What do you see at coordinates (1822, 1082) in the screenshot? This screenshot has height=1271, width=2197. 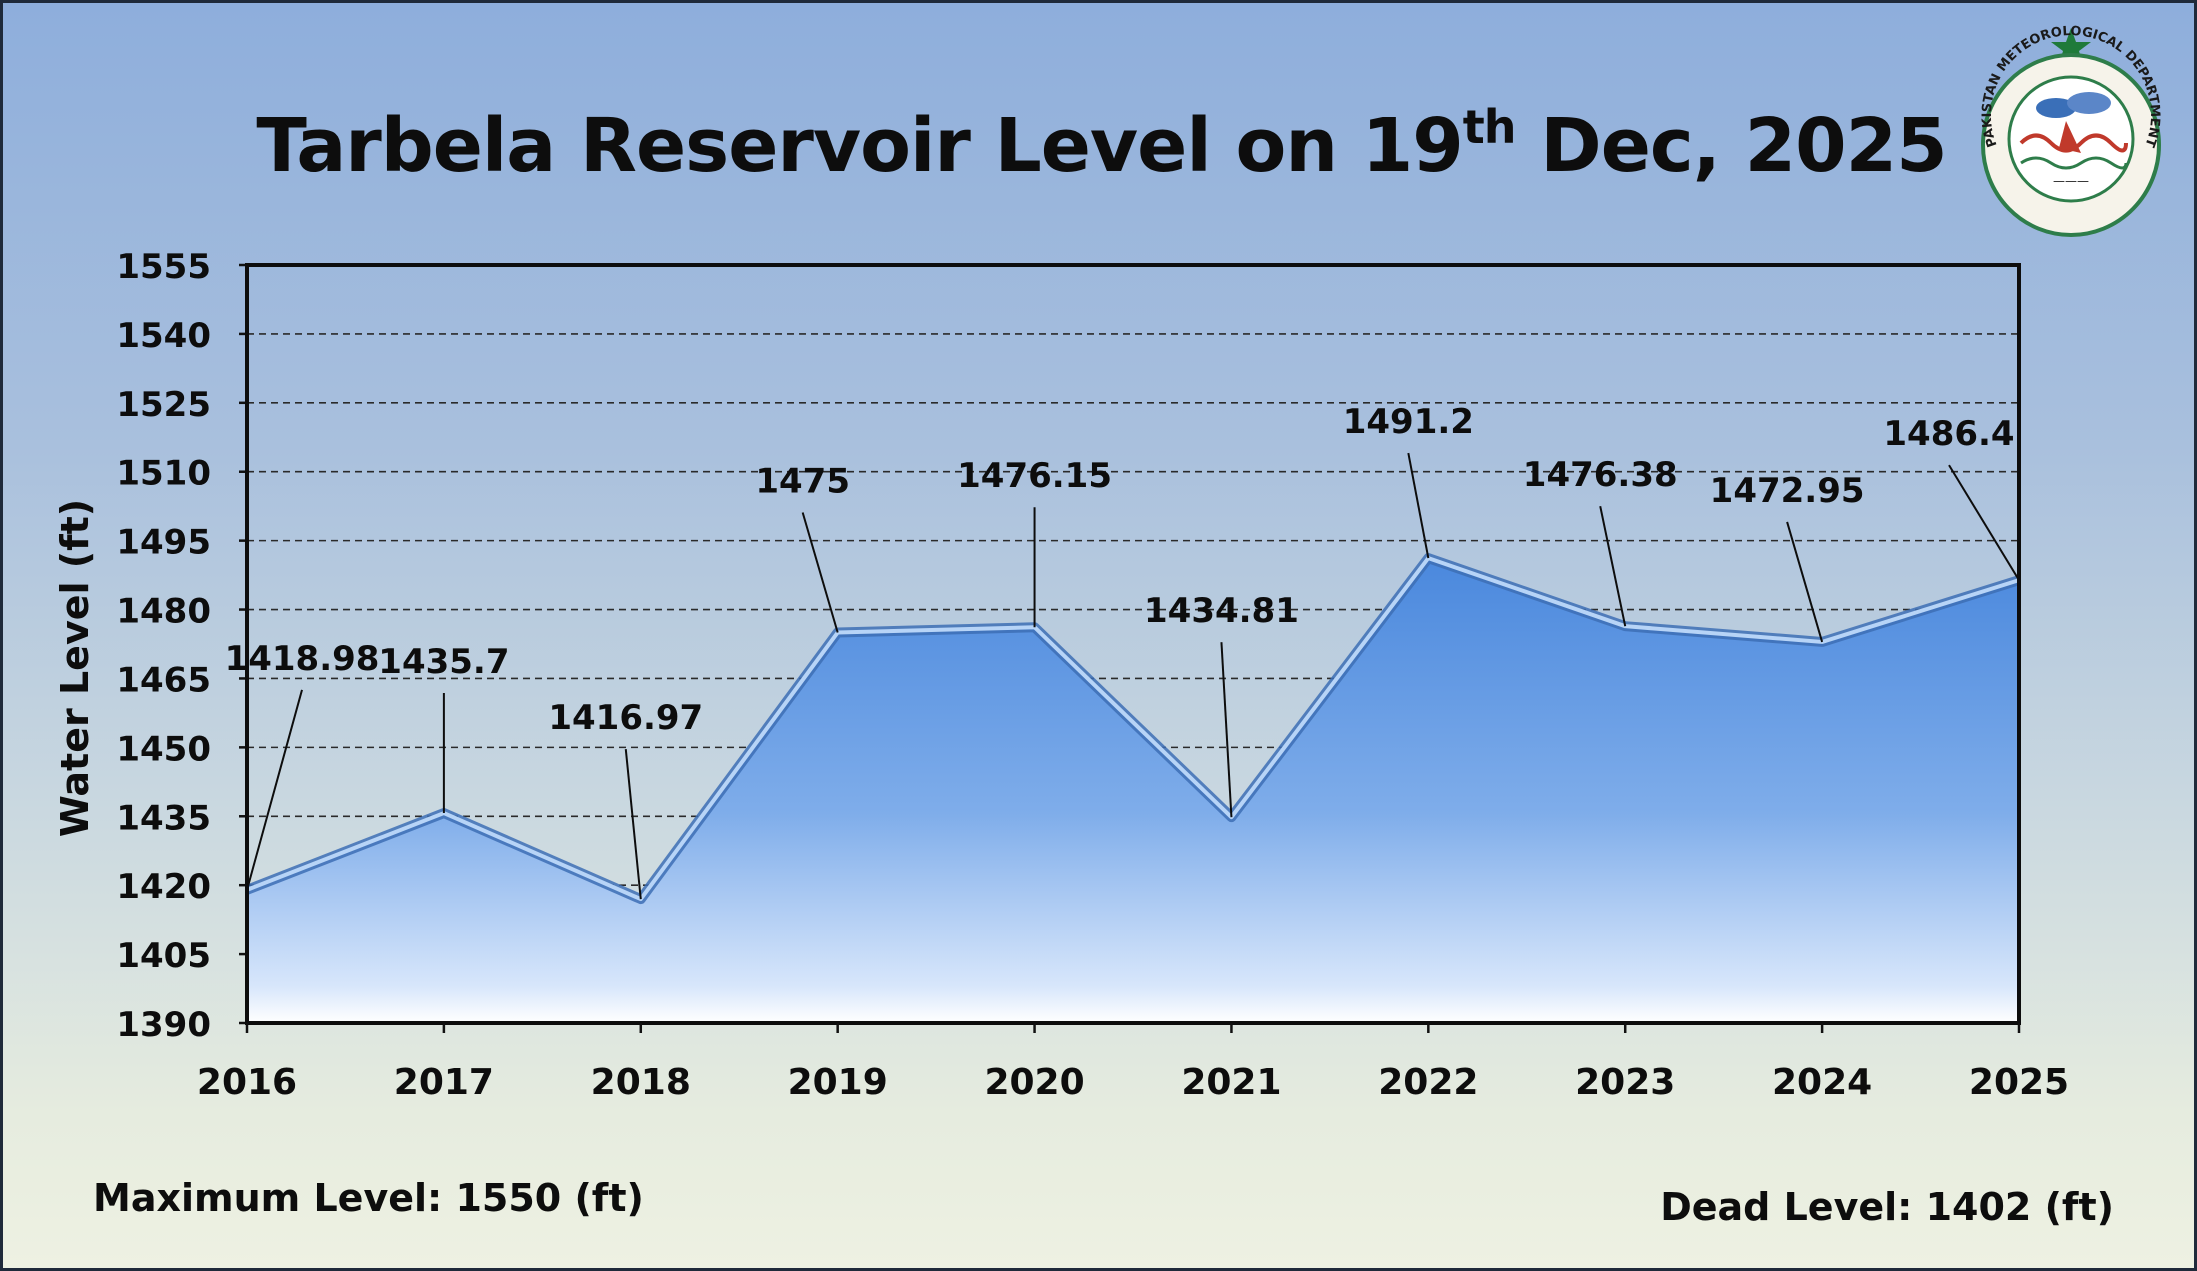 I see `x-tick-label: 2024` at bounding box center [1822, 1082].